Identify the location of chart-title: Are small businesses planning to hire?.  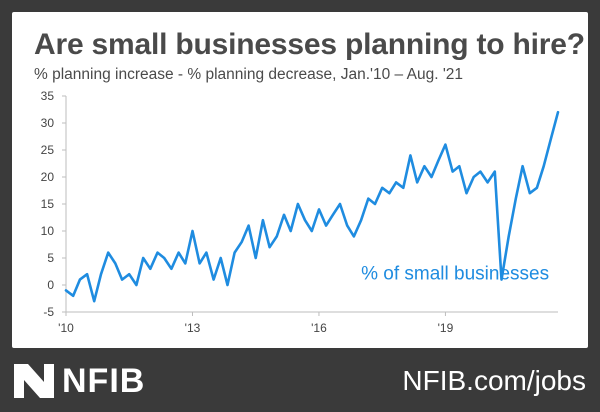
(309, 44).